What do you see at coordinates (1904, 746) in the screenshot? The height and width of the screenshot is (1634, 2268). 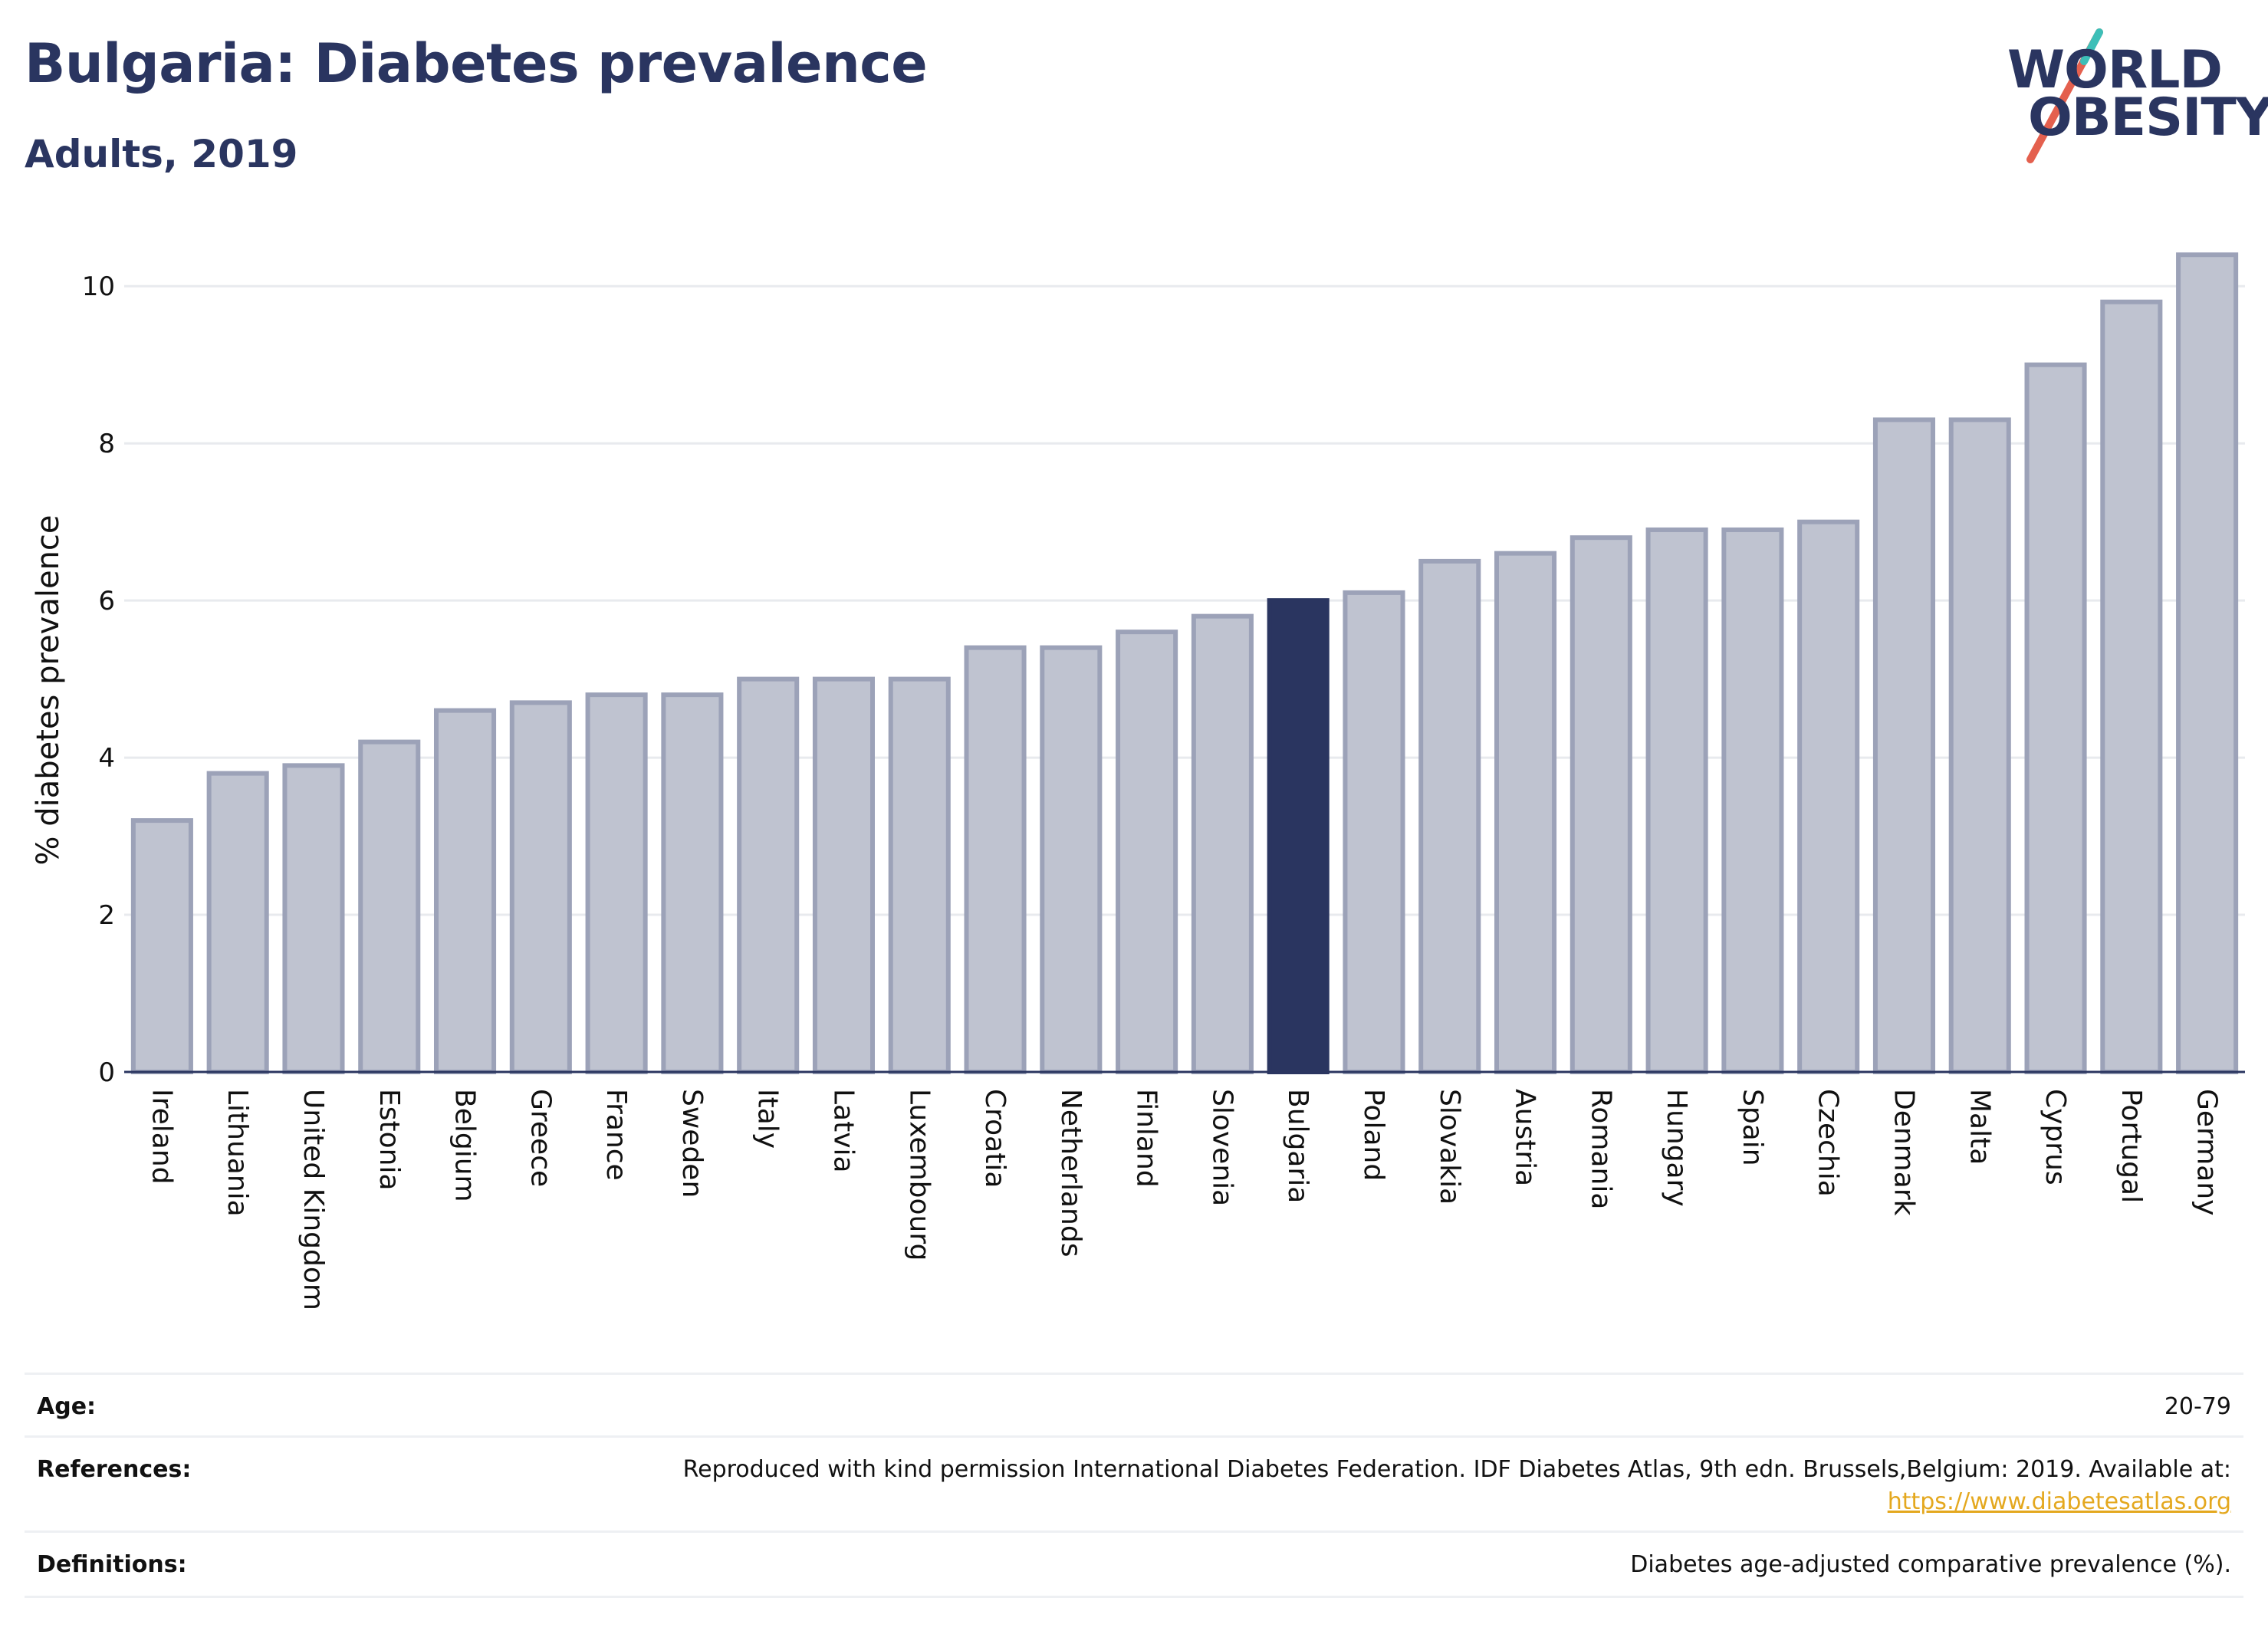 I see `bar-denmark` at bounding box center [1904, 746].